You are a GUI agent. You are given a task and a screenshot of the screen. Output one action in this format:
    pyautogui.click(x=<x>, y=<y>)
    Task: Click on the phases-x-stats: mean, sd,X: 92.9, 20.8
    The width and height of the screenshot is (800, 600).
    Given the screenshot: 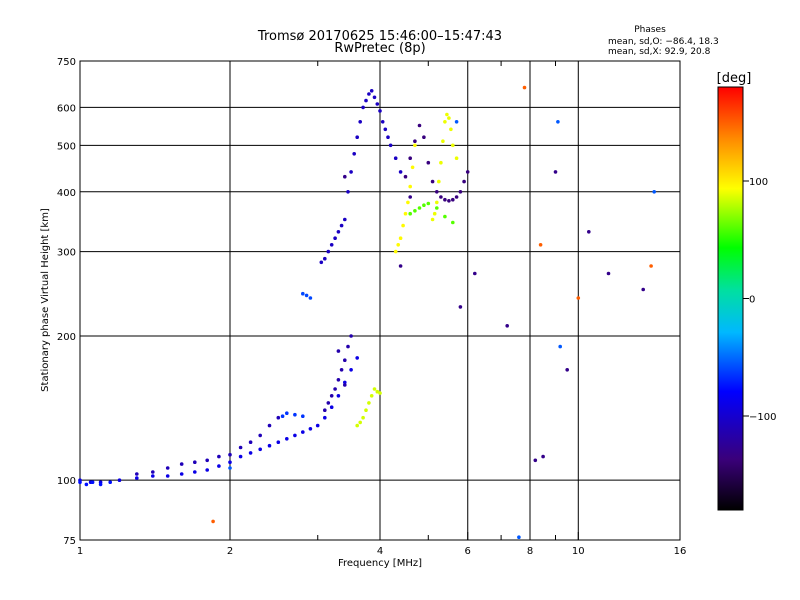 What is the action you would take?
    pyautogui.click(x=659, y=52)
    